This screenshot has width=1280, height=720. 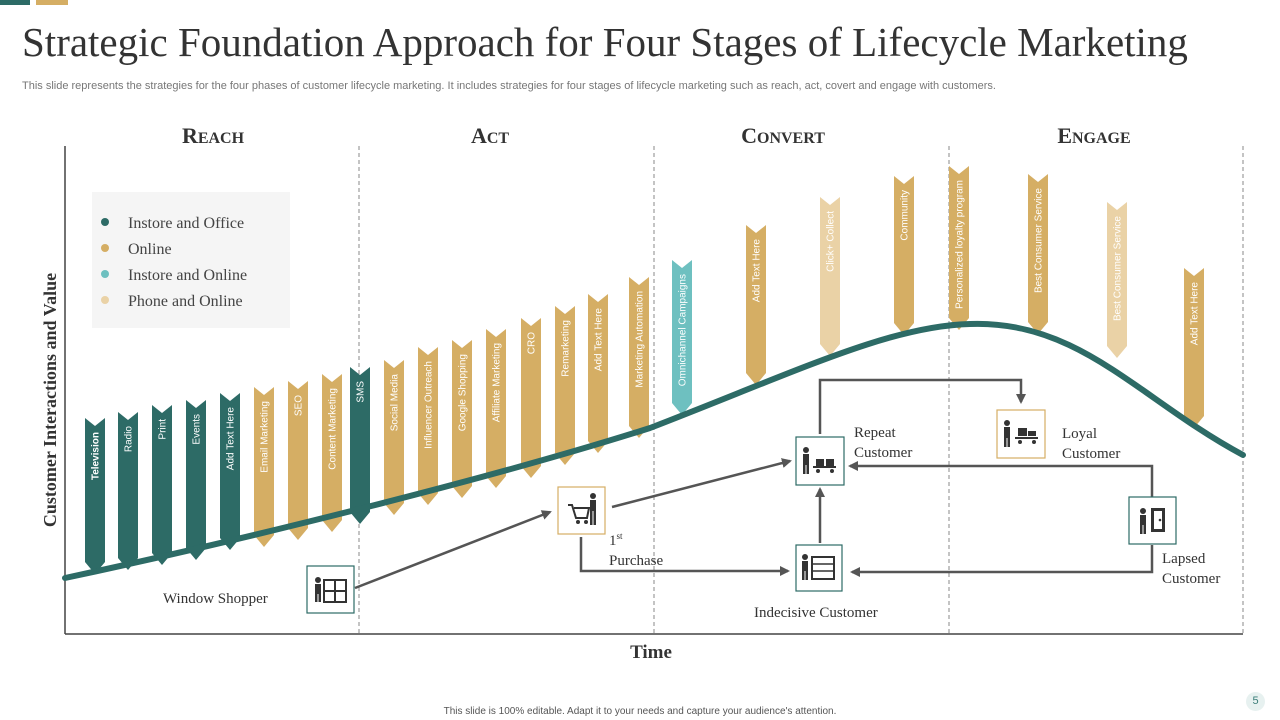 I want to click on ribbon-label: Personalized loyalty program, so click(x=960, y=244).